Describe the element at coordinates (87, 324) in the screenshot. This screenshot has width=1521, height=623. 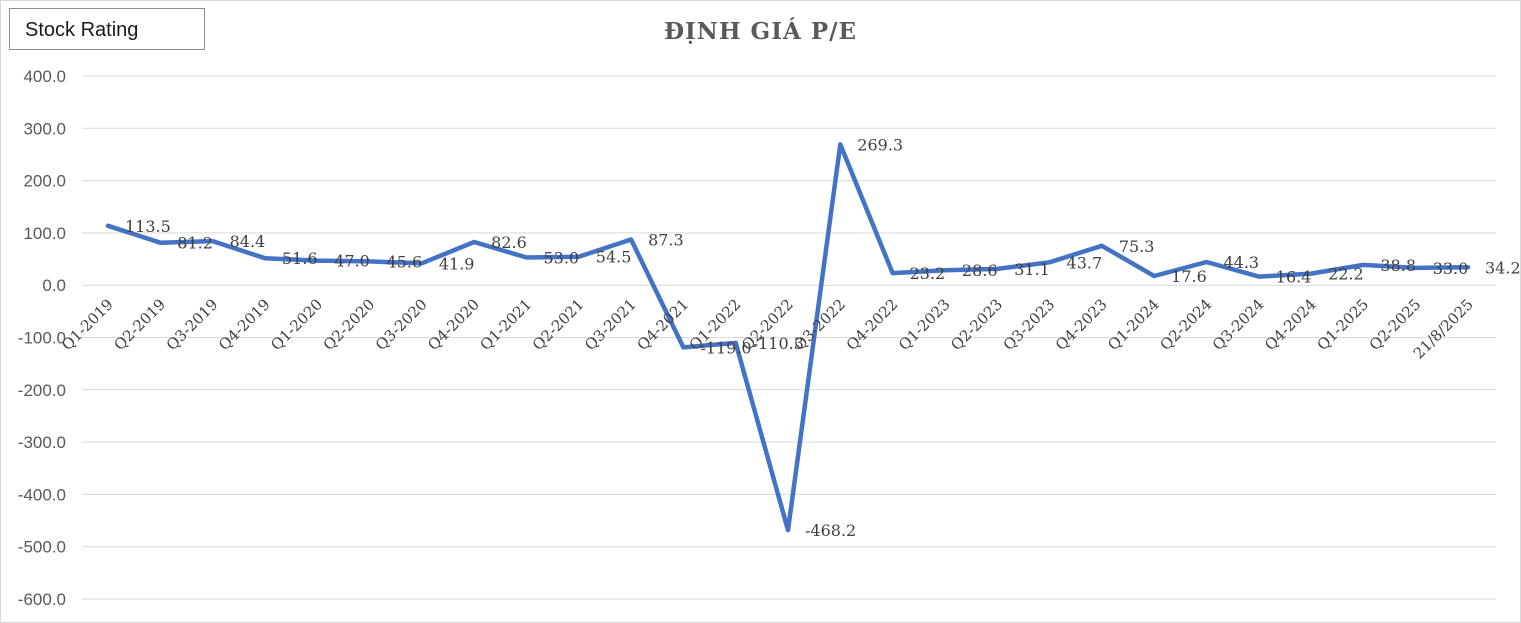
I see `x-tick-label: Q1-2019` at that location.